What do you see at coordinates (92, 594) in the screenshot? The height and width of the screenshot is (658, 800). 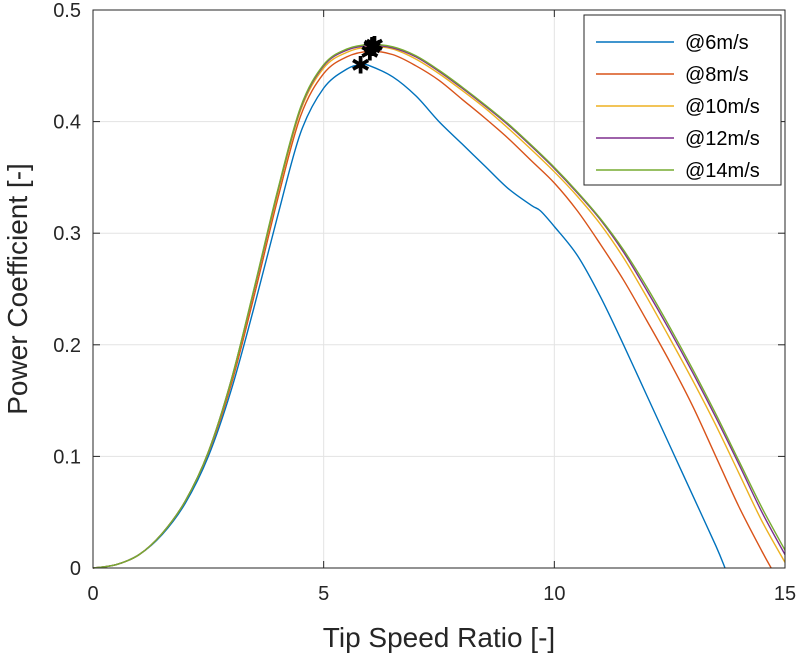 I see `x-tick-label: 0` at bounding box center [92, 594].